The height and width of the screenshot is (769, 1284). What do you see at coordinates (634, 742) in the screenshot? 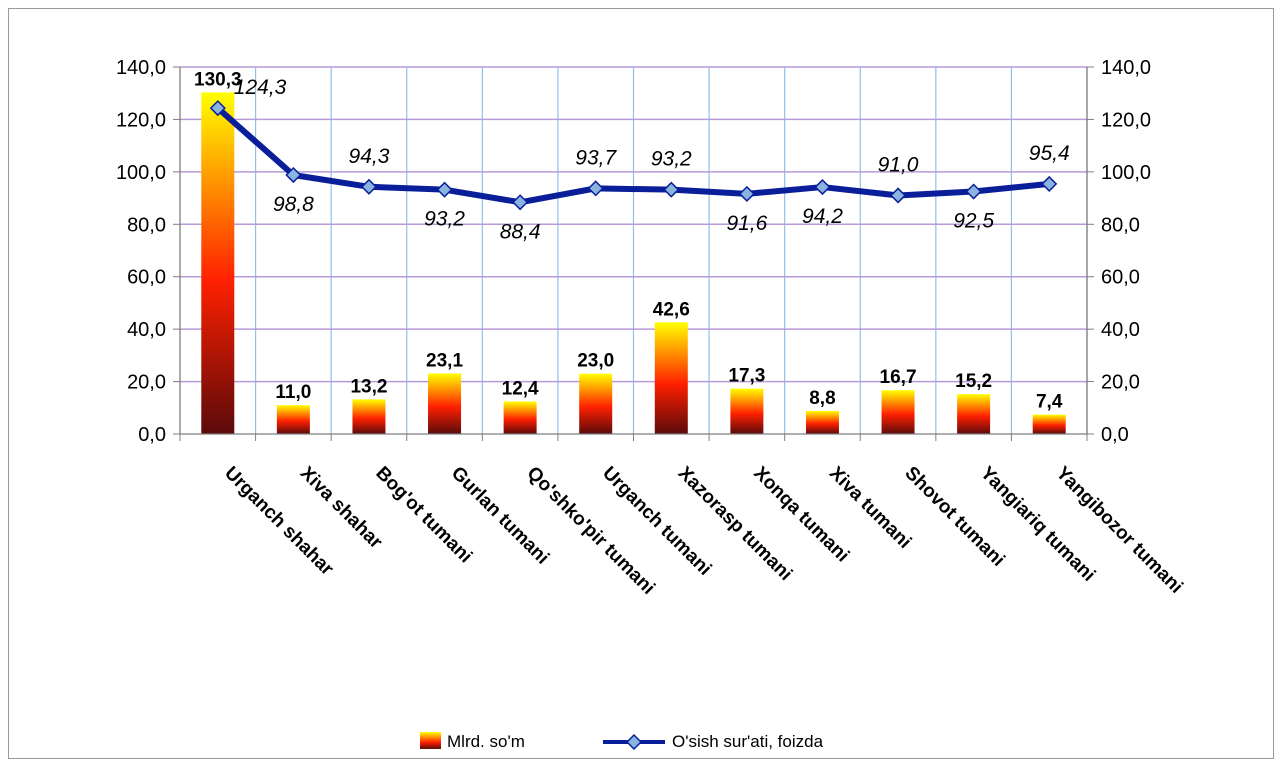
I see `legend-marker-icon` at bounding box center [634, 742].